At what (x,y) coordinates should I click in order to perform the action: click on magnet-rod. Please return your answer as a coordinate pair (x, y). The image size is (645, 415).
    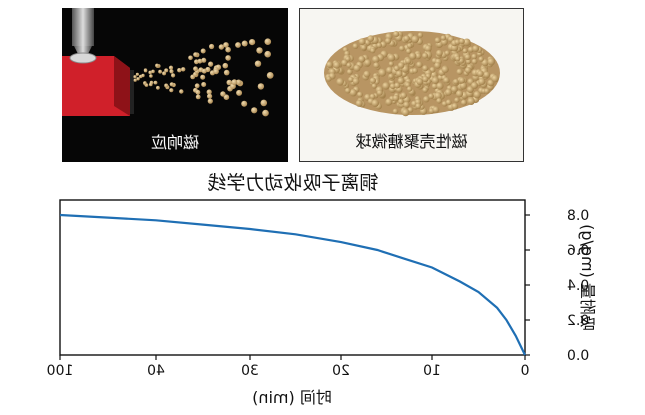
    Looking at the image, I should click on (83, 27).